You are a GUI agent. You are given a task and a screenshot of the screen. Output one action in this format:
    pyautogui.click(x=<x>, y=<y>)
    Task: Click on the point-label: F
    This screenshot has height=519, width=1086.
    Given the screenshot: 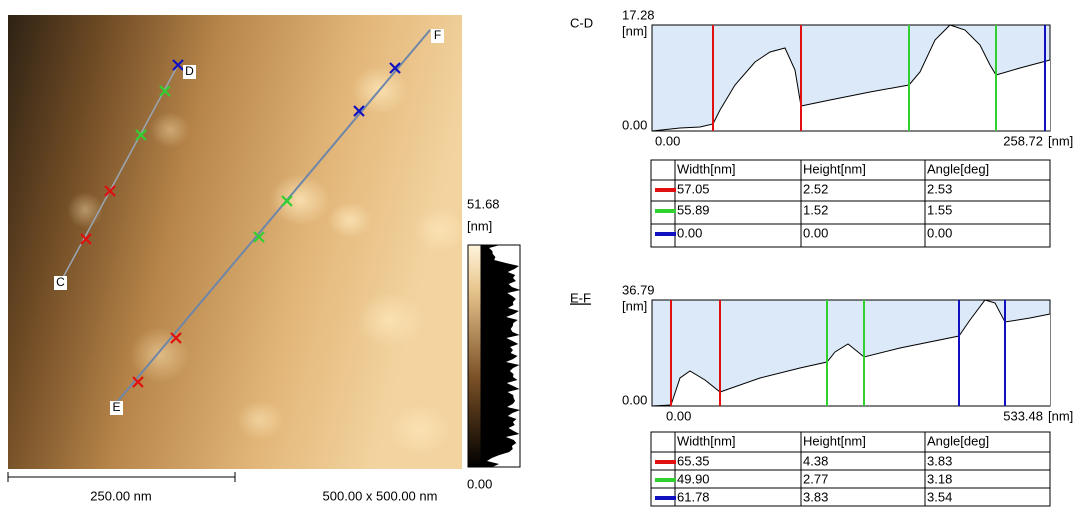 What is the action you would take?
    pyautogui.click(x=437, y=35)
    